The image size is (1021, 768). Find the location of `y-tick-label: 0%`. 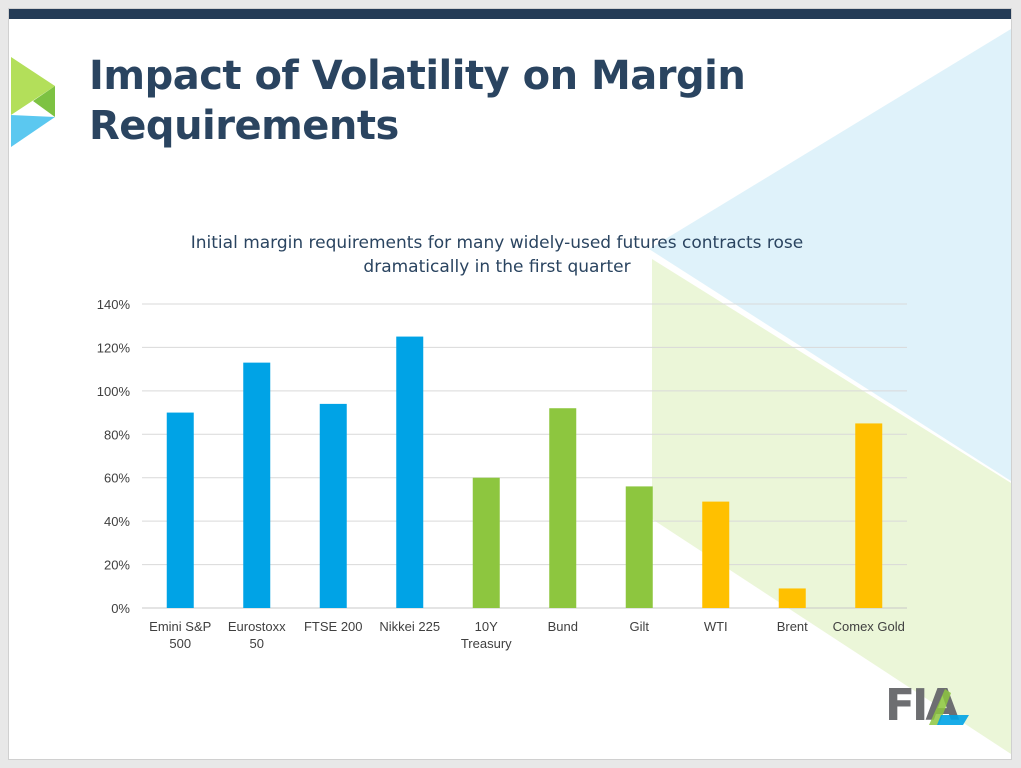

y-tick-label: 0% is located at coordinates (120, 608).